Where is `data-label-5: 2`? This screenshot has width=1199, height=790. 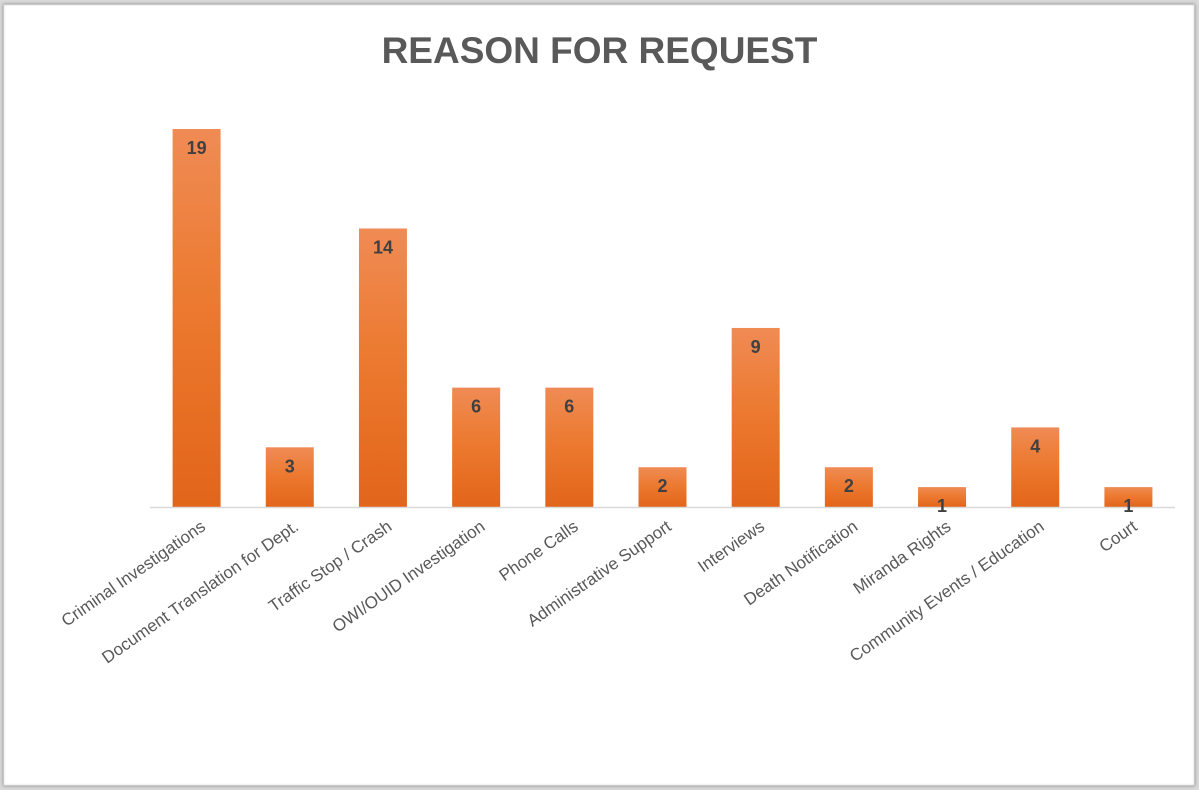
data-label-5: 2 is located at coordinates (662, 486).